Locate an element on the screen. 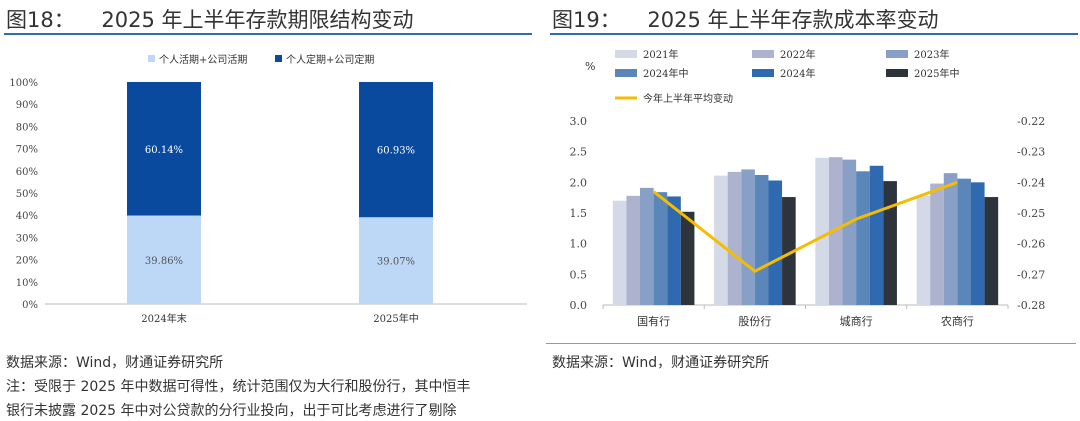 This screenshot has height=421, width=1080. x-tick-label: 股份行 is located at coordinates (754, 321).